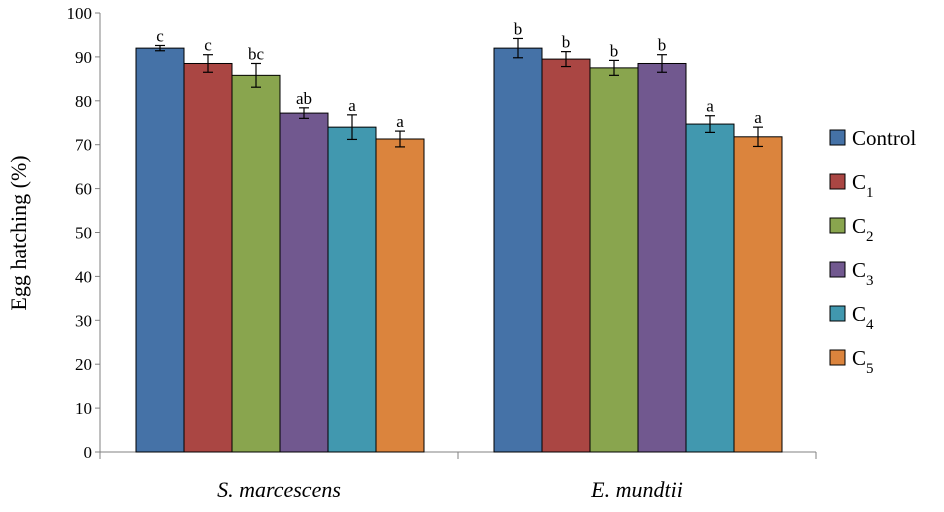 This screenshot has width=944, height=512. I want to click on legend-label-subscript: 4, so click(870, 325).